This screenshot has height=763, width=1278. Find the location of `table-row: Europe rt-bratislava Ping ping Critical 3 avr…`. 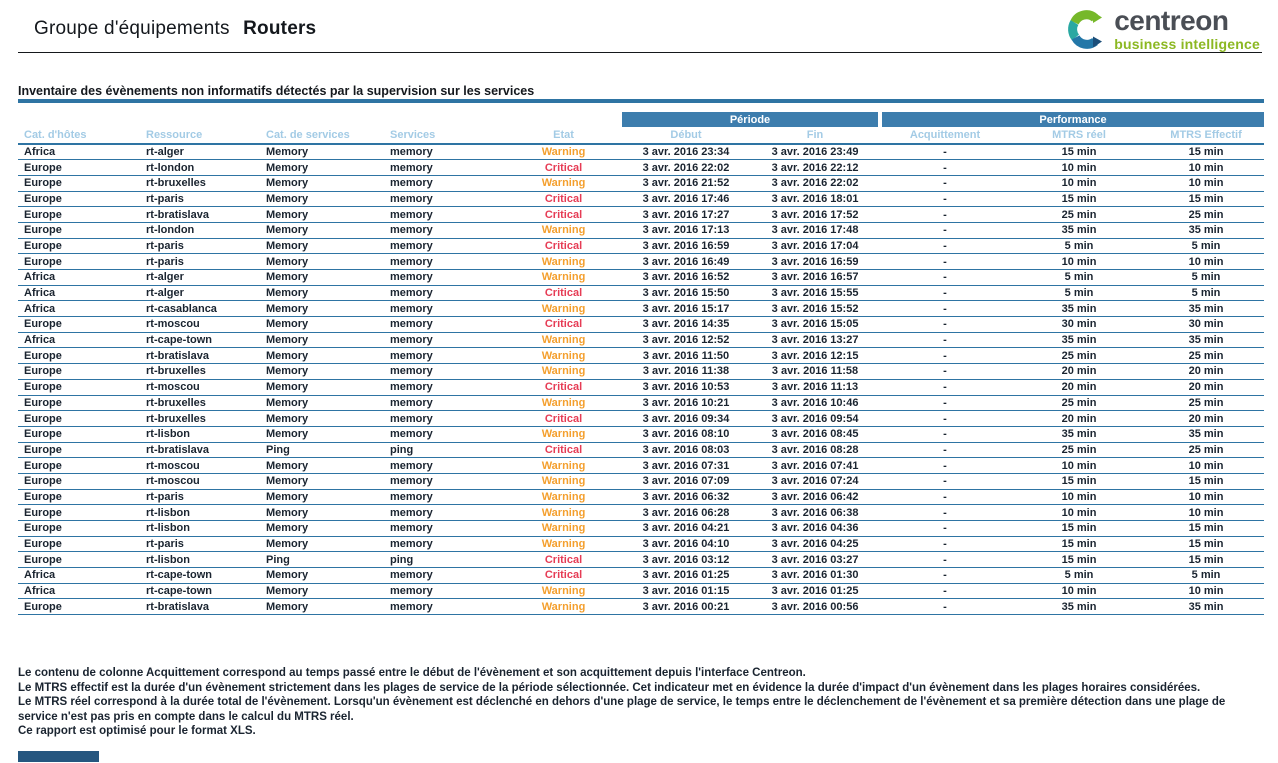

table-row: Europe rt-bratislava Ping ping Critical 3 avr… is located at coordinates (641, 450).